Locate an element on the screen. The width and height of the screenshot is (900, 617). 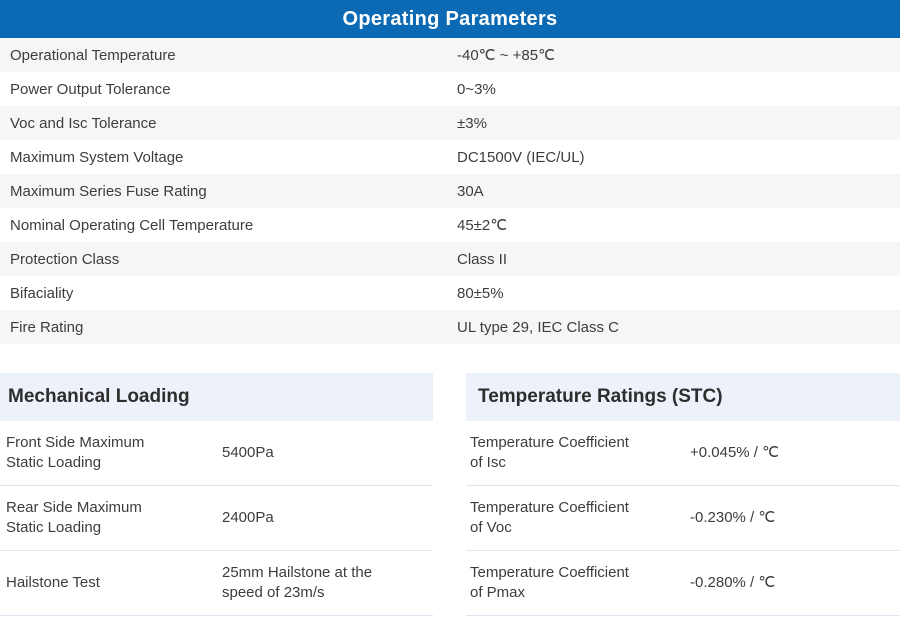
row-value: ±3% is located at coordinates (472, 123).